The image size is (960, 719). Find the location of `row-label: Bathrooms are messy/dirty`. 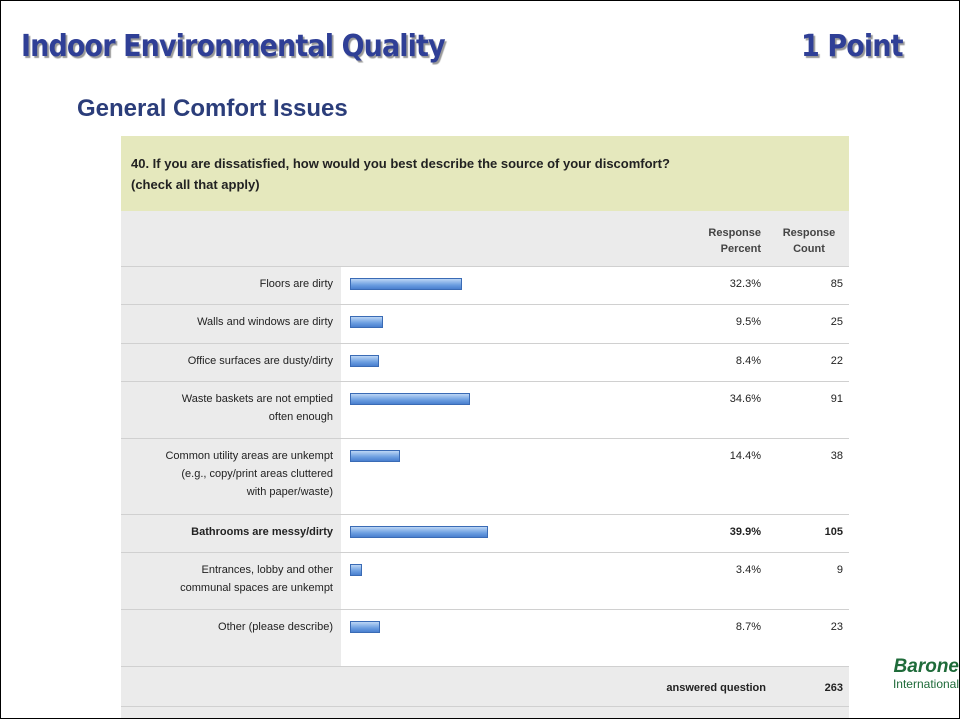

row-label: Bathrooms are messy/dirty is located at coordinates (227, 532).